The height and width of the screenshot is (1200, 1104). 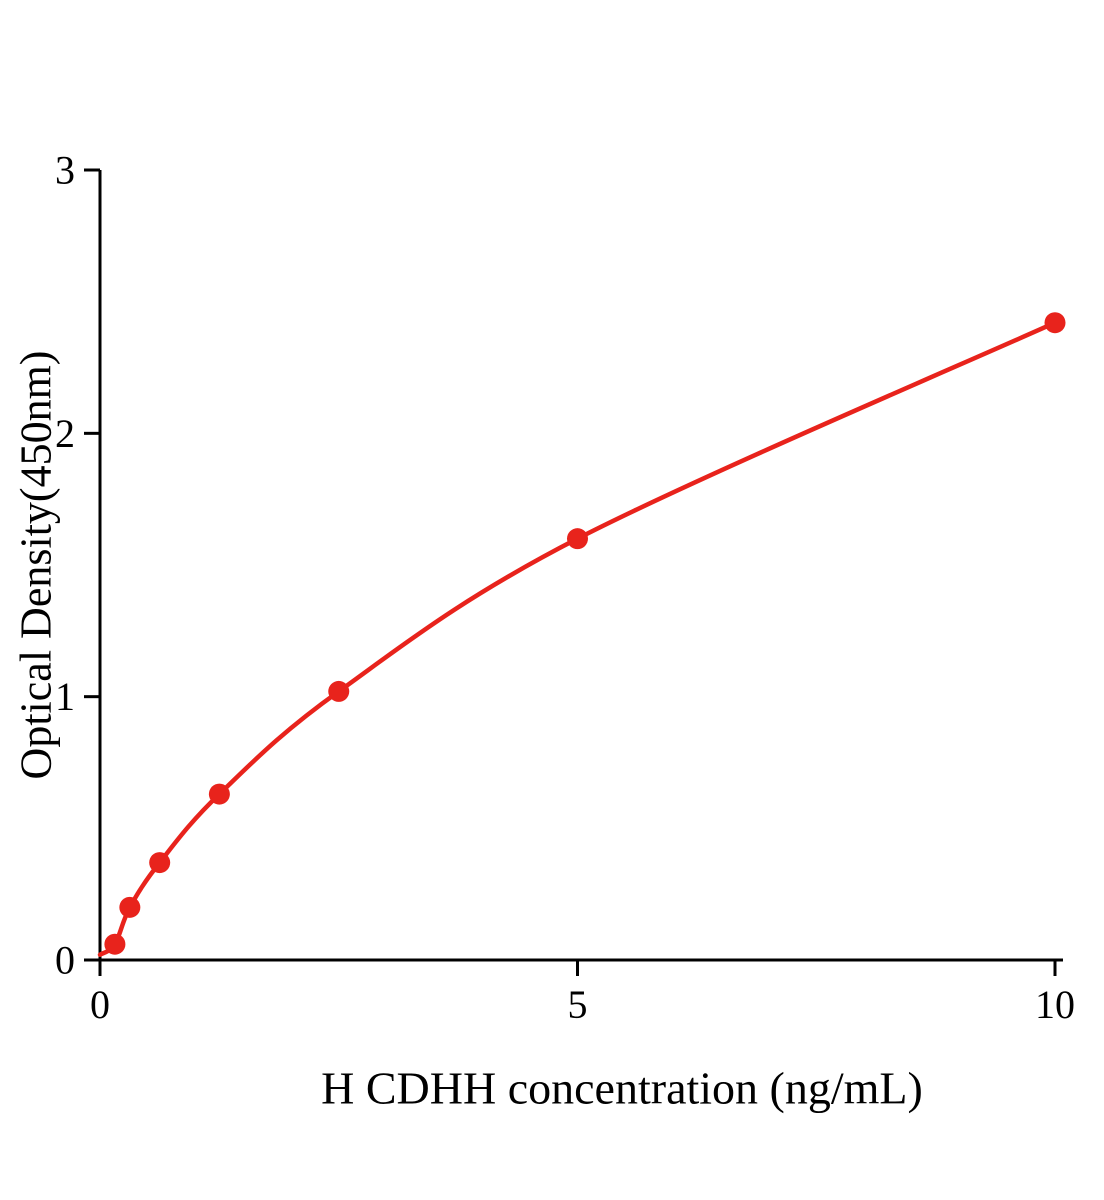 What do you see at coordinates (622, 1088) in the screenshot?
I see `x-axis-label: H CDHH concentration (ng/mL)` at bounding box center [622, 1088].